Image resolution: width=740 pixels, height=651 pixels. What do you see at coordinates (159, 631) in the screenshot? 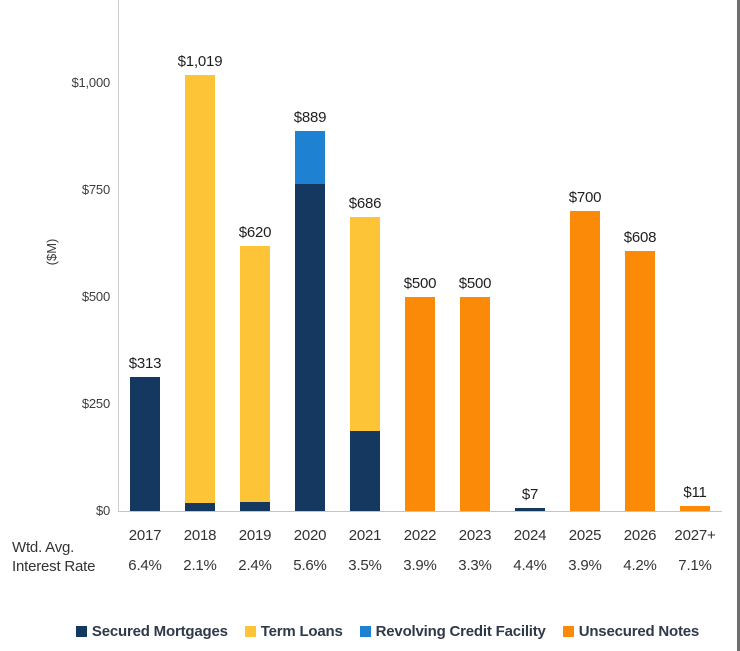
I see `legend-label-secured-mortgages: Secured Mortgages` at bounding box center [159, 631].